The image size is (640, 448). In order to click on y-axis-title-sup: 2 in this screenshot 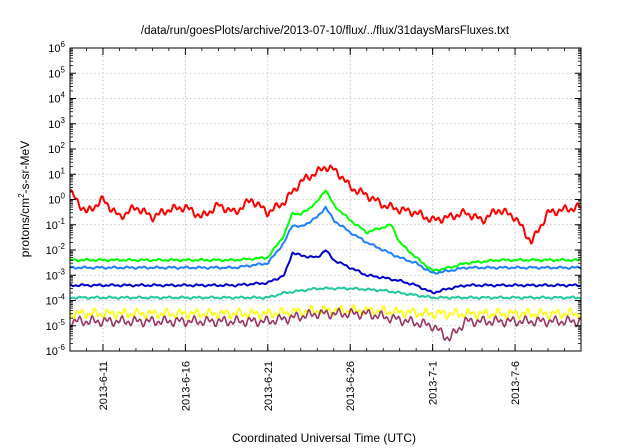, I will do `click(21, 195)`.